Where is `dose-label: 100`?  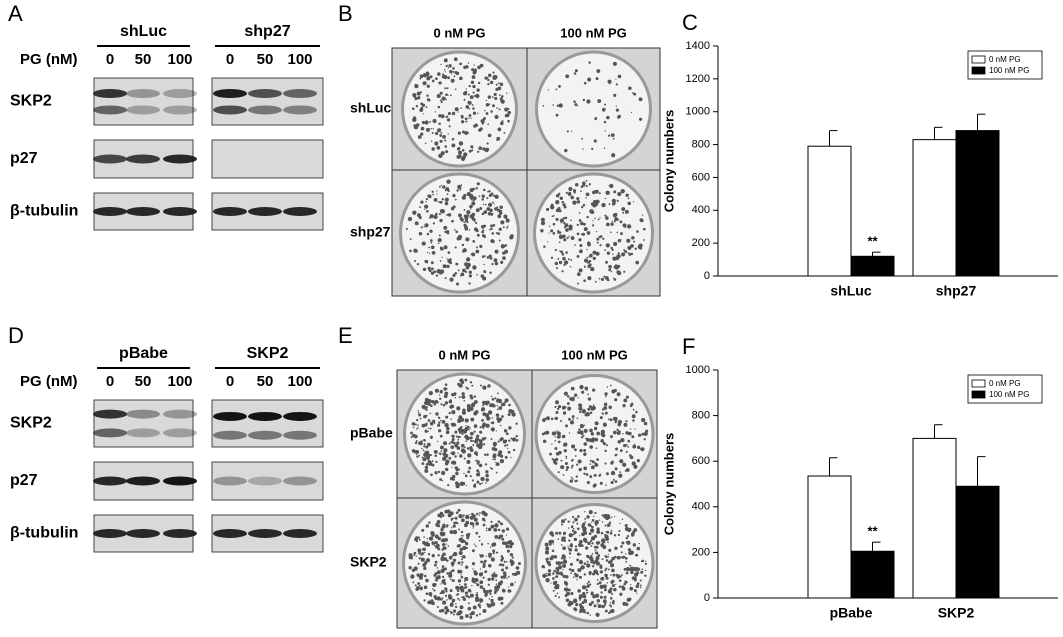 dose-label: 100 is located at coordinates (299, 381).